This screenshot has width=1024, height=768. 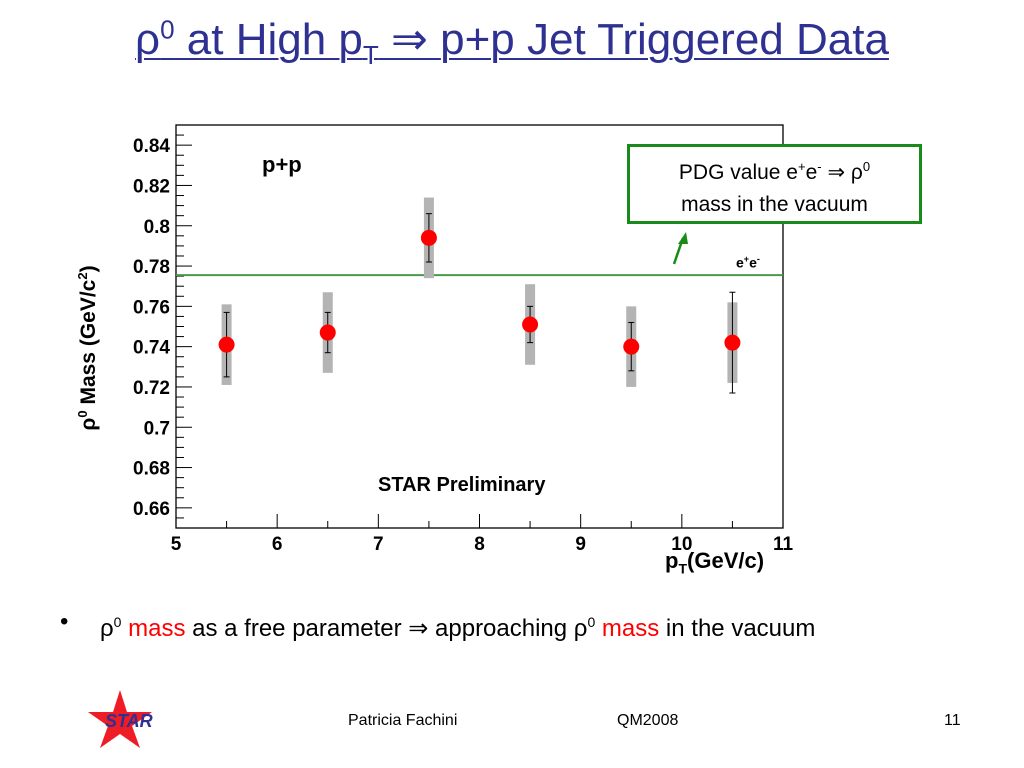 What do you see at coordinates (479, 544) in the screenshot?
I see `x-tick-label: 8` at bounding box center [479, 544].